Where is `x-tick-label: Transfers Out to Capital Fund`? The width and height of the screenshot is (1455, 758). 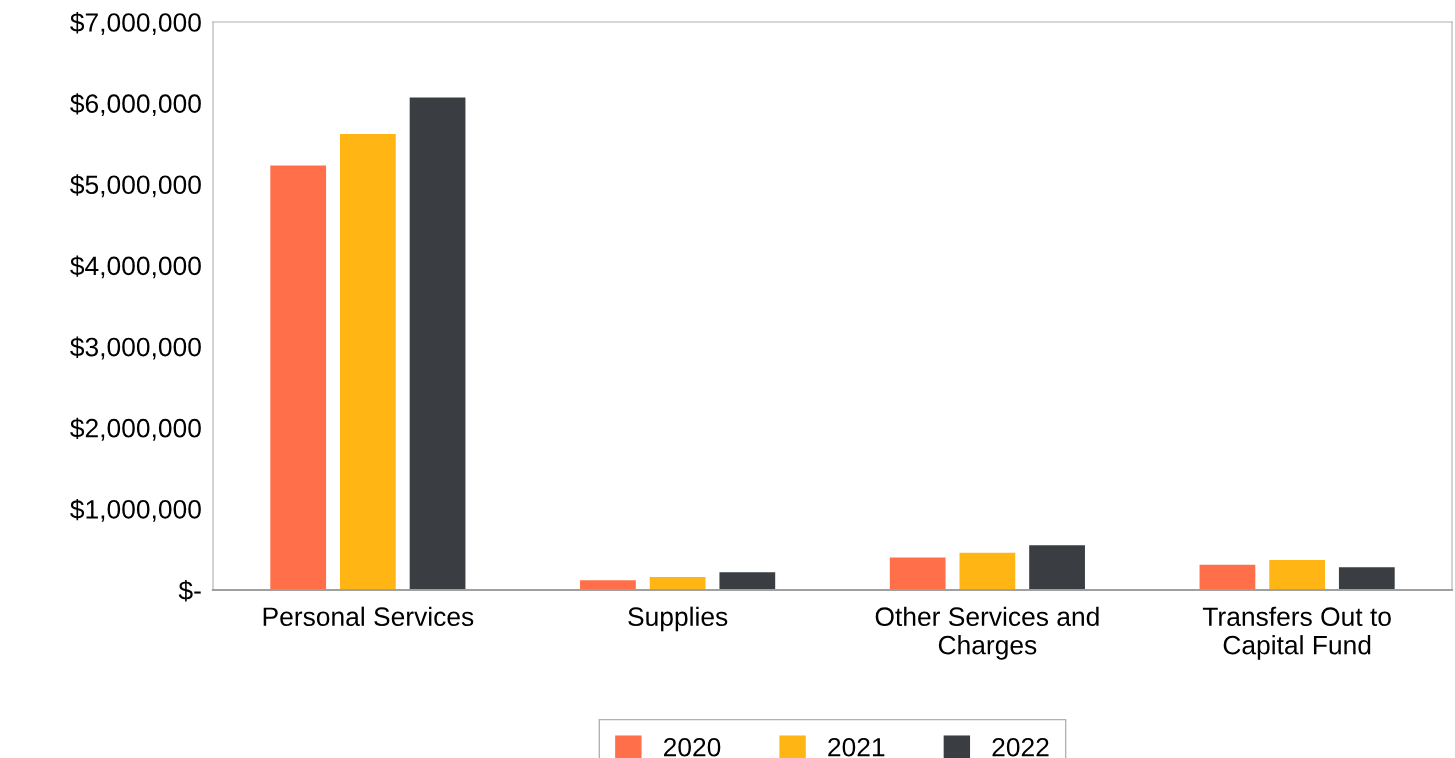 x-tick-label: Transfers Out to Capital Fund is located at coordinates (1296, 633).